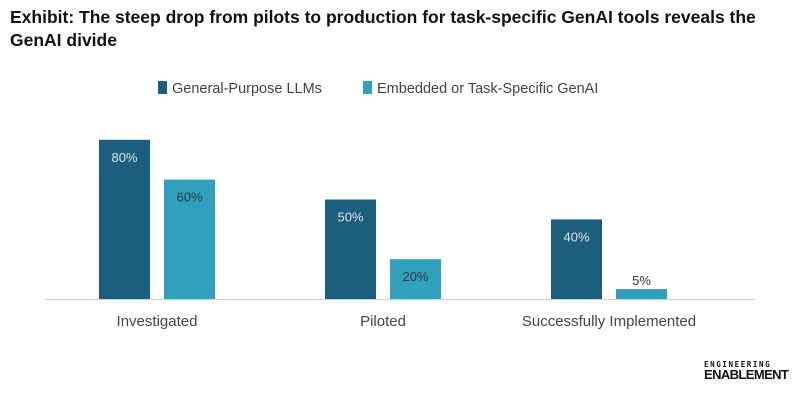 Image resolution: width=800 pixels, height=400 pixels. I want to click on data-label: 60%, so click(189, 197).